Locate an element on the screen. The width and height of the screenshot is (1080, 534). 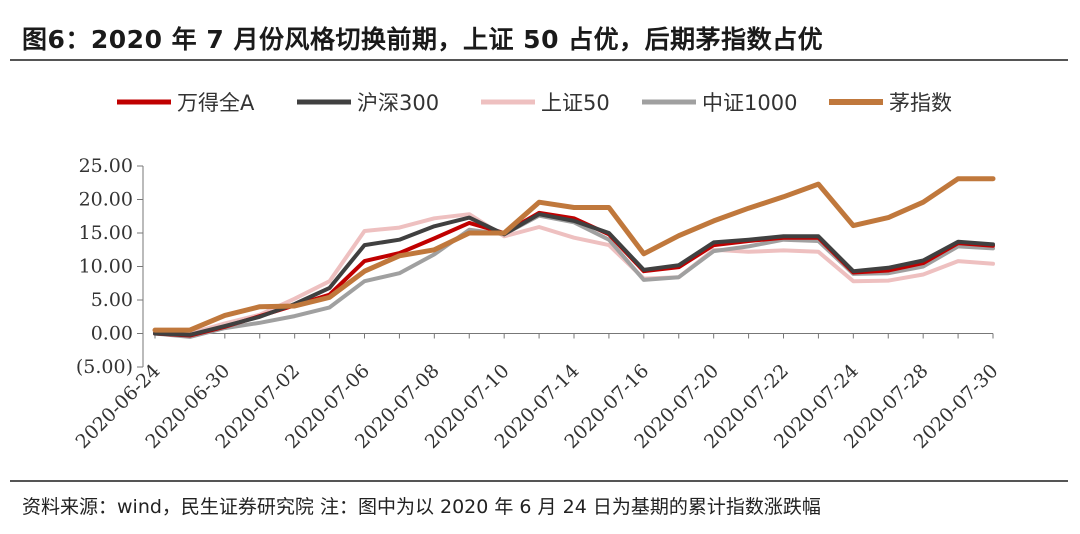
legend: 万得全A 沪深300 上证50 中证1000 茅指数 is located at coordinates (534, 103).